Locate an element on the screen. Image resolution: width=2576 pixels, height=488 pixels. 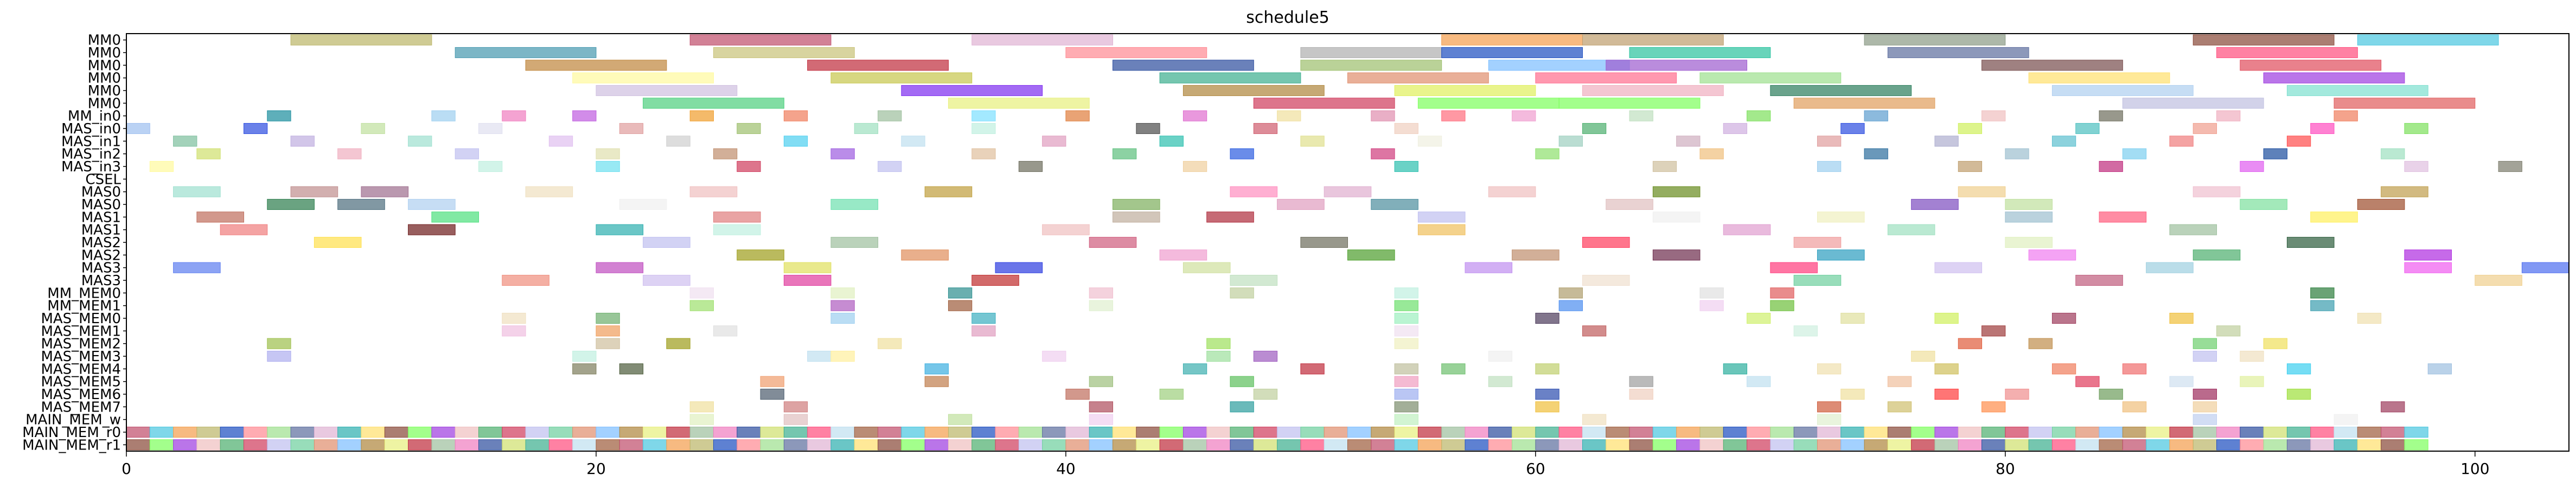
row-label: MM_MEM0 is located at coordinates (84, 293).